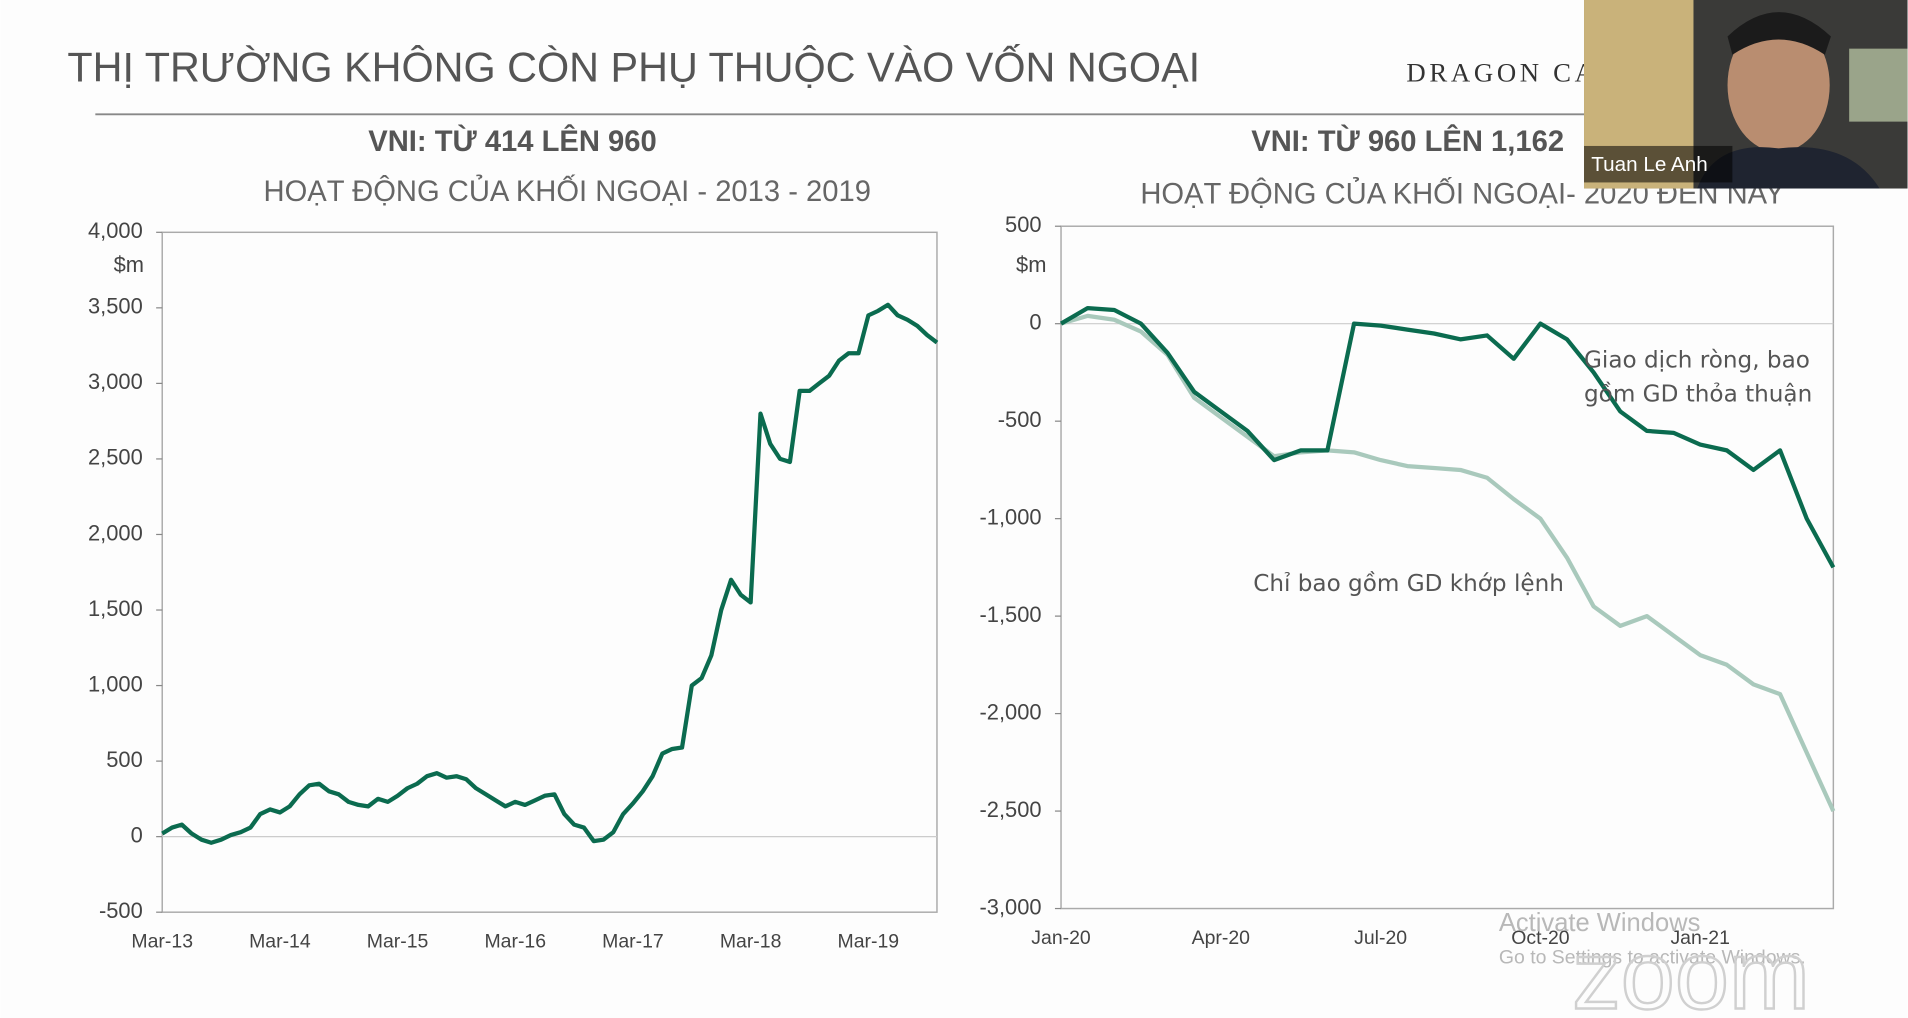  What do you see at coordinates (1380, 938) in the screenshot?
I see `x-tick-label: Jul-20` at bounding box center [1380, 938].